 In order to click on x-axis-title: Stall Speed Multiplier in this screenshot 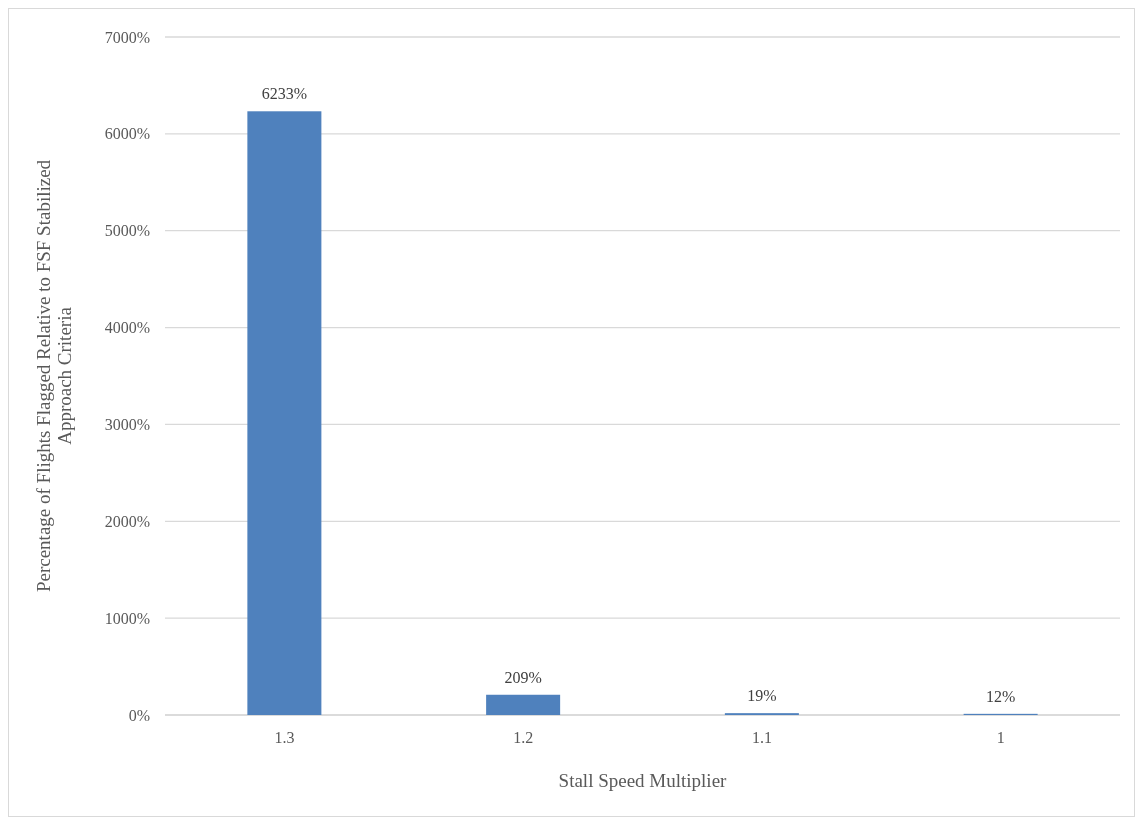, I will do `click(643, 780)`.